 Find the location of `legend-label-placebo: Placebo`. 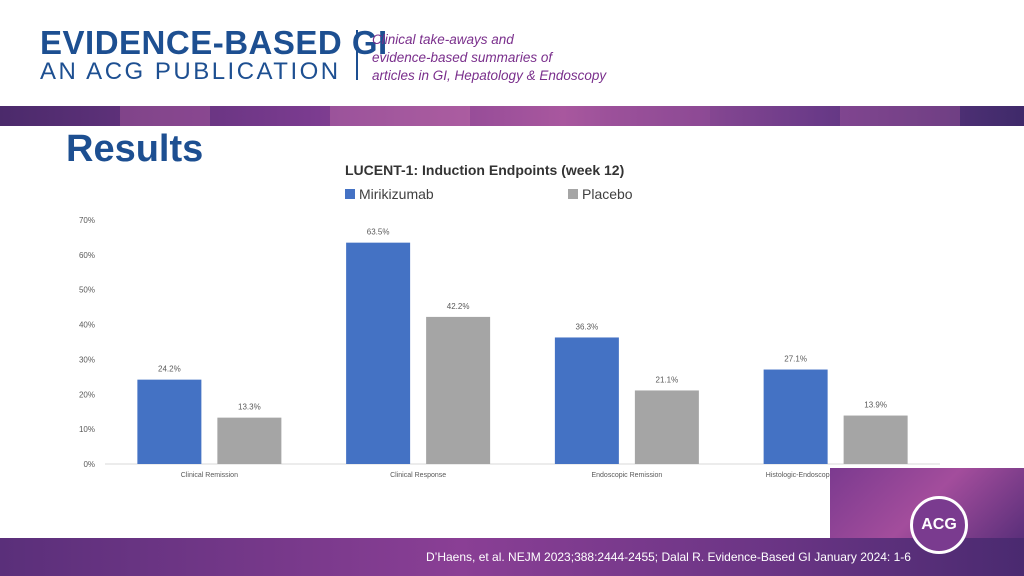

legend-label-placebo: Placebo is located at coordinates (607, 194).